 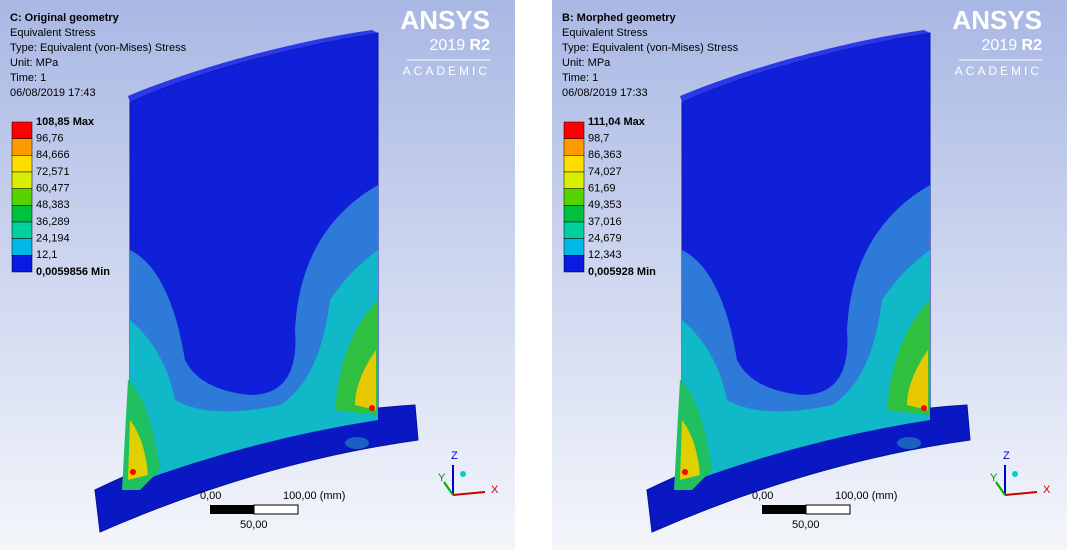 What do you see at coordinates (622, 272) in the screenshot?
I see `legend-label: 0,005928 Min` at bounding box center [622, 272].